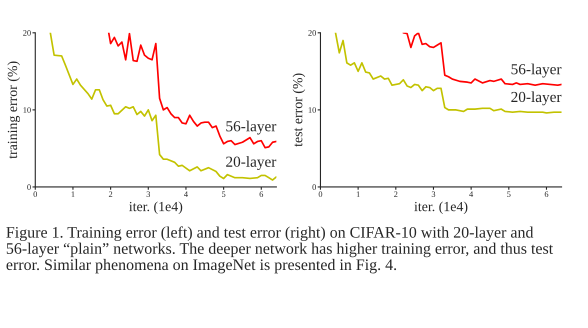 The width and height of the screenshot is (588, 328). What do you see at coordinates (299, 110) in the screenshot?
I see `y-axis-title: test error (%)` at bounding box center [299, 110].